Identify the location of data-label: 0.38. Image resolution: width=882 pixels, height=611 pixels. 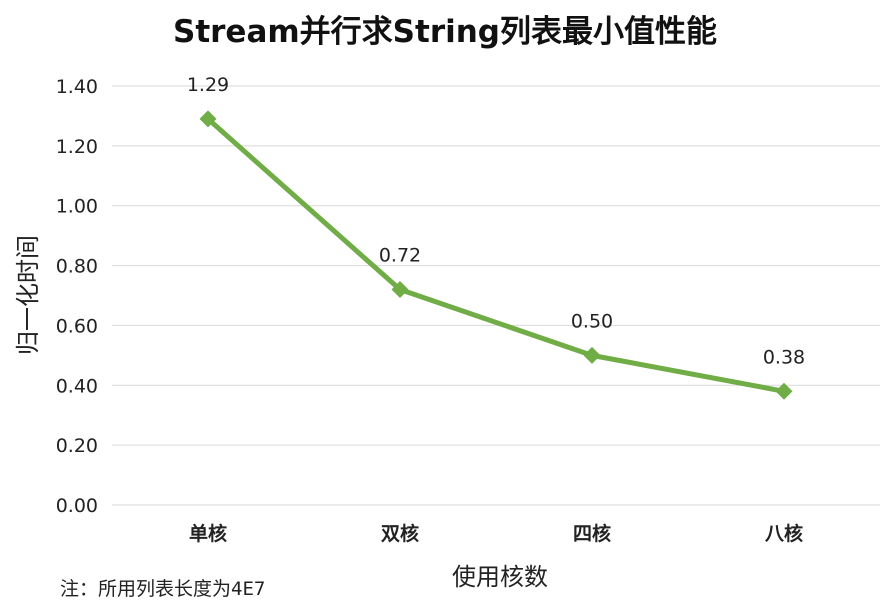
(784, 357).